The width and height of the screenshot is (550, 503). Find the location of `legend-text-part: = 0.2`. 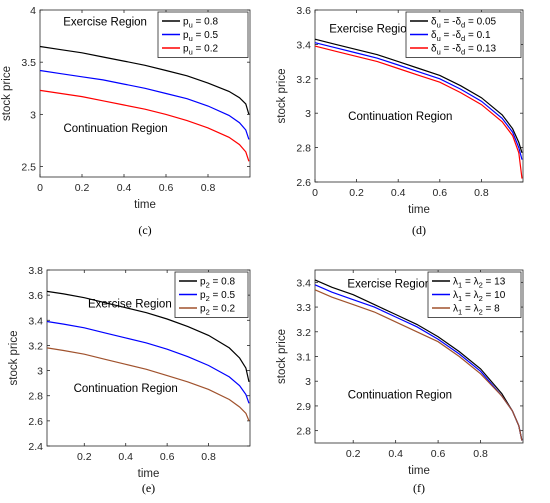

legend-text-part: = 0.2 is located at coordinates (223, 309).